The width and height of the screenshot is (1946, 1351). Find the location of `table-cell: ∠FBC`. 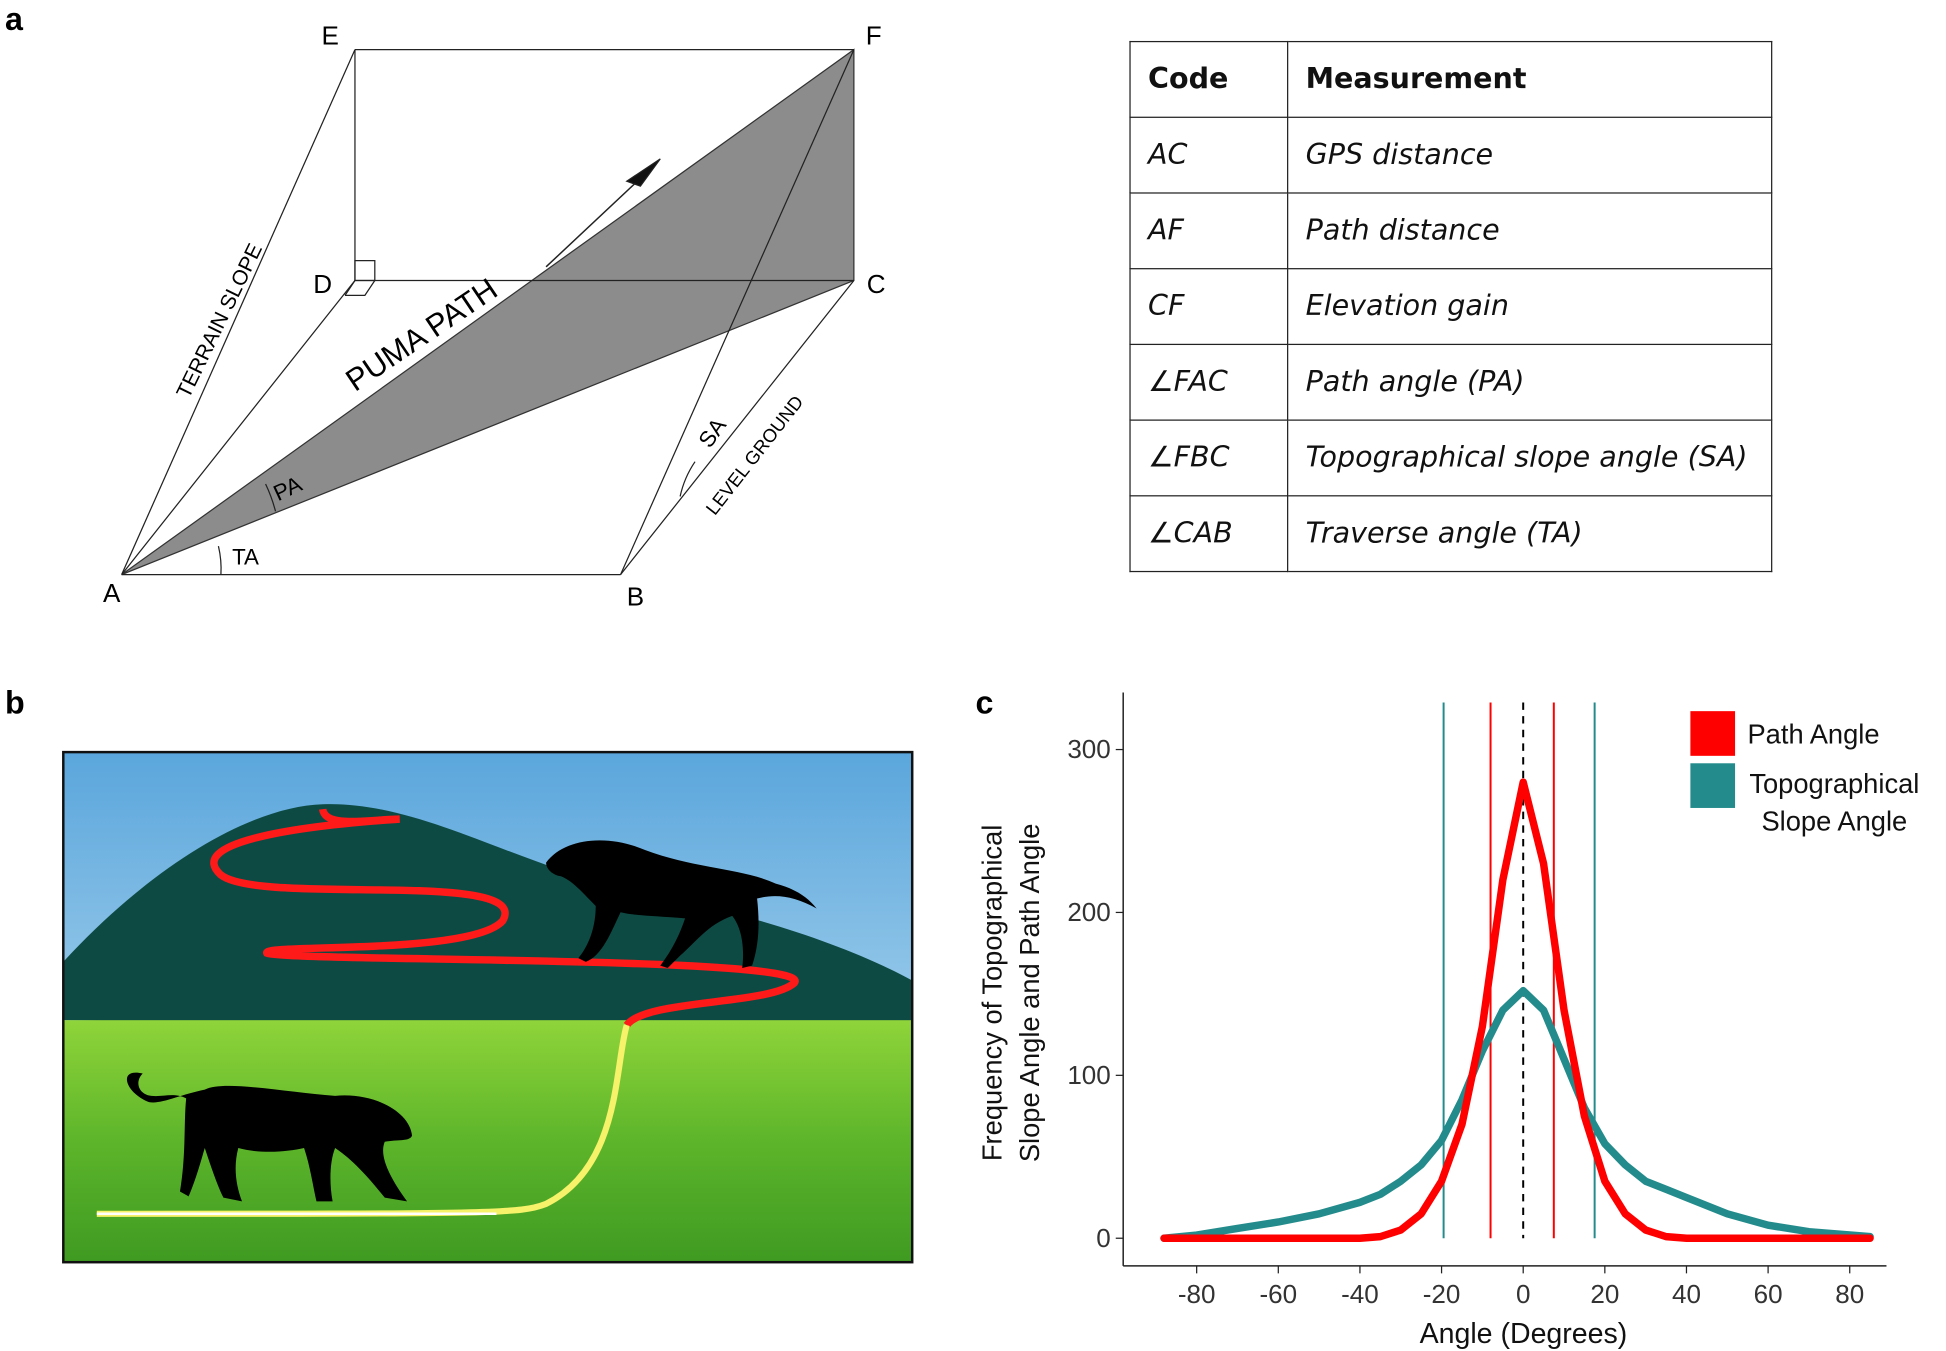

table-cell: ∠FBC is located at coordinates (1209, 458).